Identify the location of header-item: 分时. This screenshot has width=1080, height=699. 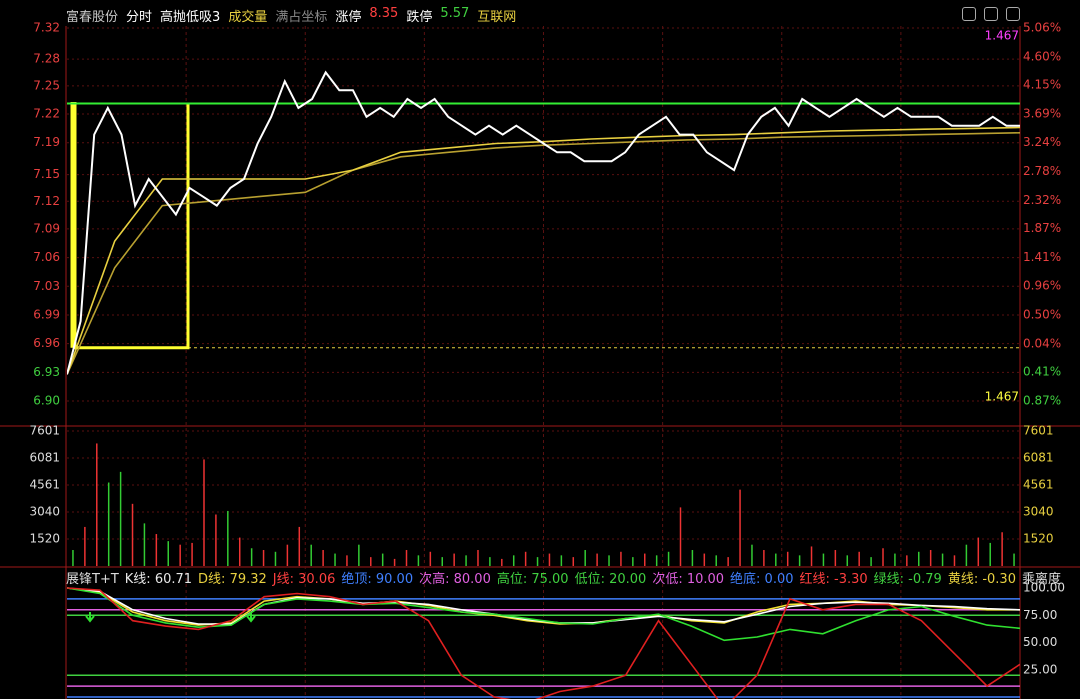
(139, 17).